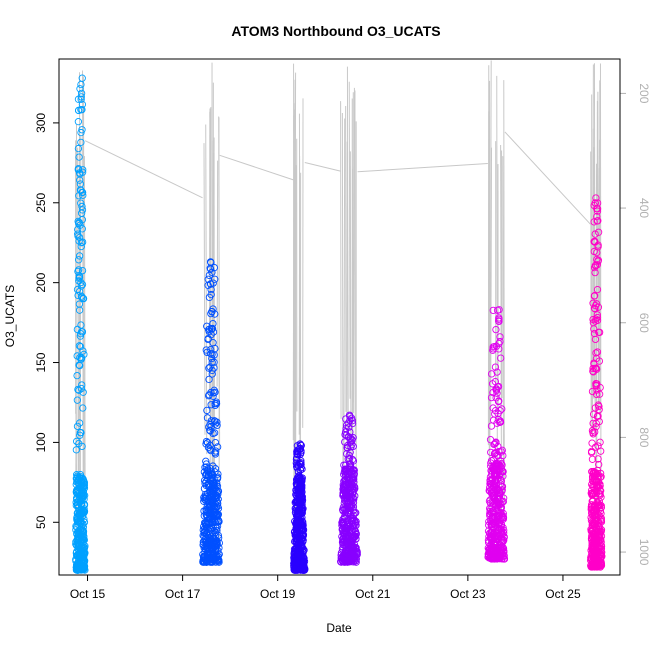 This screenshot has width=650, height=650. I want to click on y-tick-label: 50, so click(41, 522).